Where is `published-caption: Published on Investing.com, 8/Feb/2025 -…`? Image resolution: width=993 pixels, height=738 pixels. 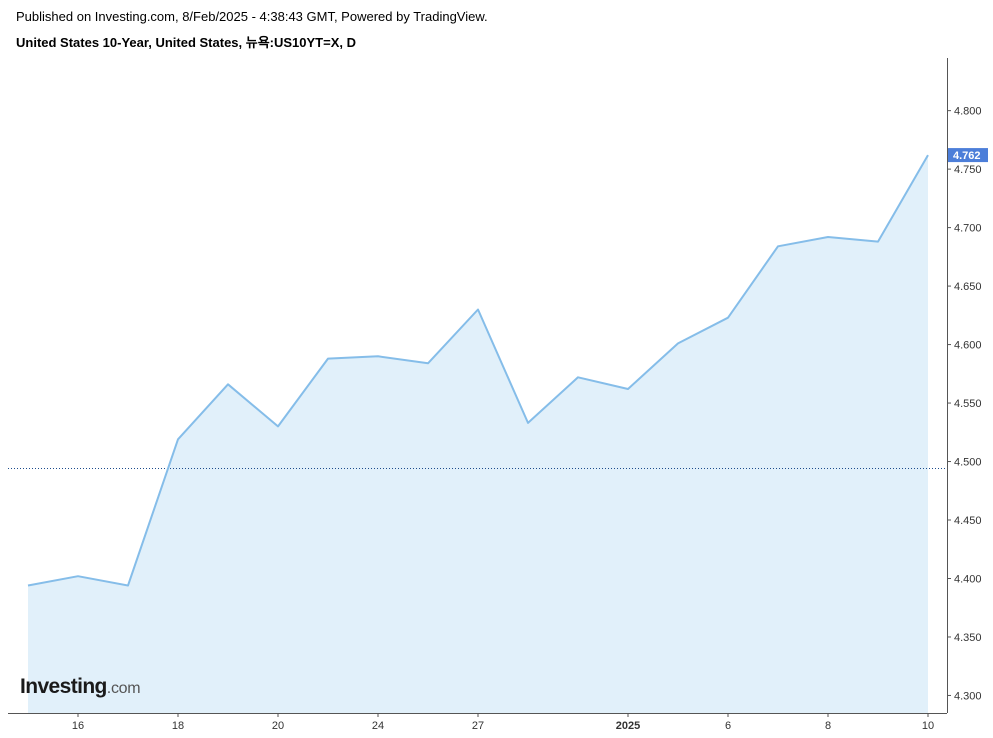 published-caption: Published on Investing.com, 8/Feb/2025 -… is located at coordinates (252, 16).